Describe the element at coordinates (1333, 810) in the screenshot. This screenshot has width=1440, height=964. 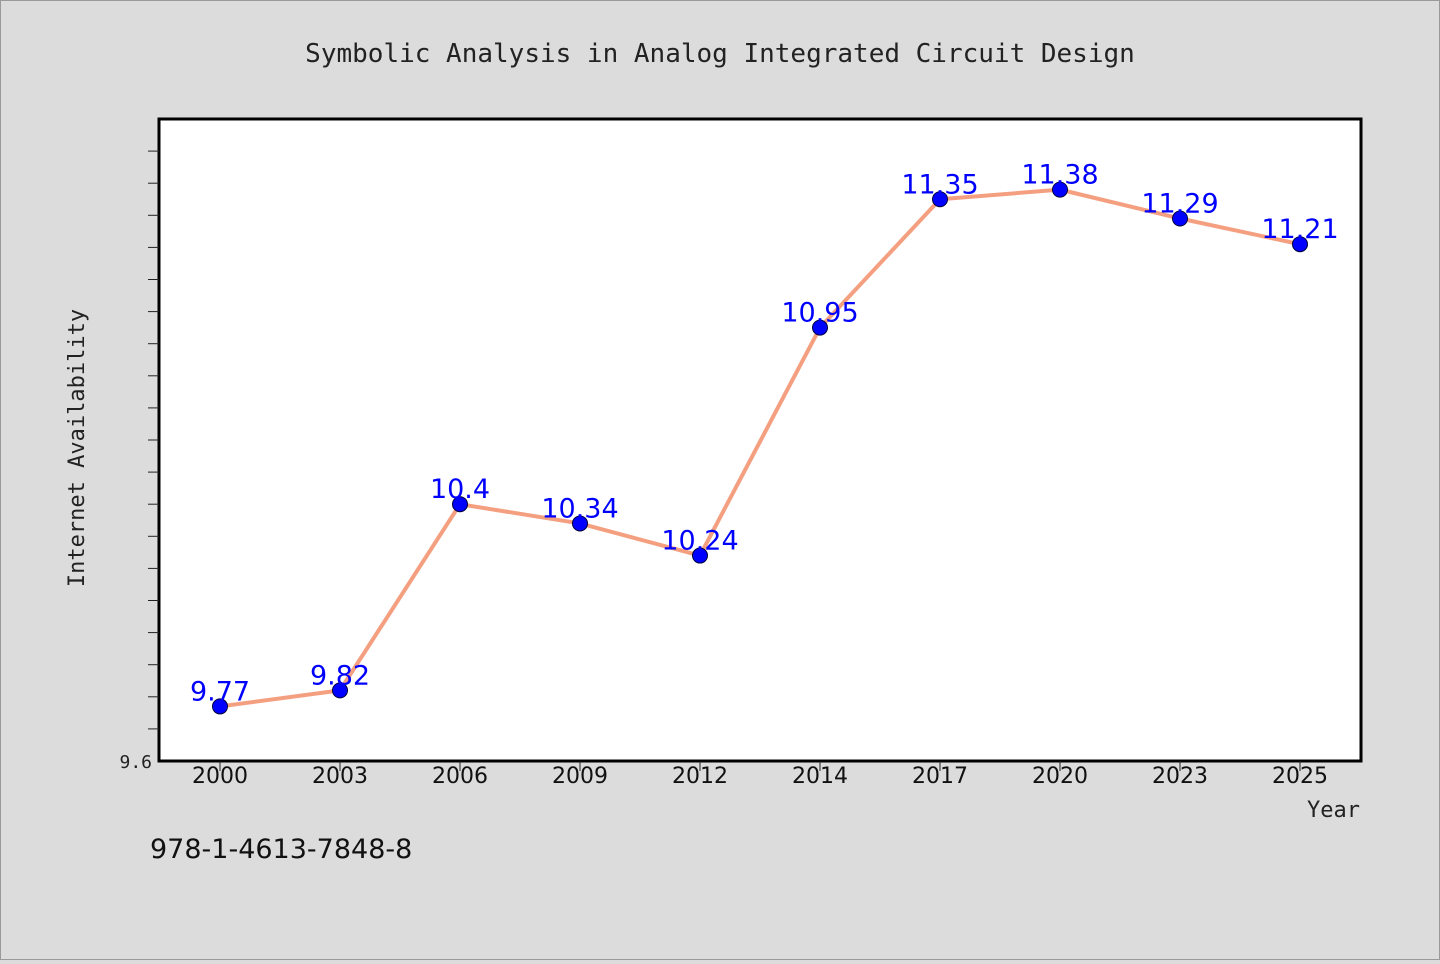
I see `x-axis-label: Year` at that location.